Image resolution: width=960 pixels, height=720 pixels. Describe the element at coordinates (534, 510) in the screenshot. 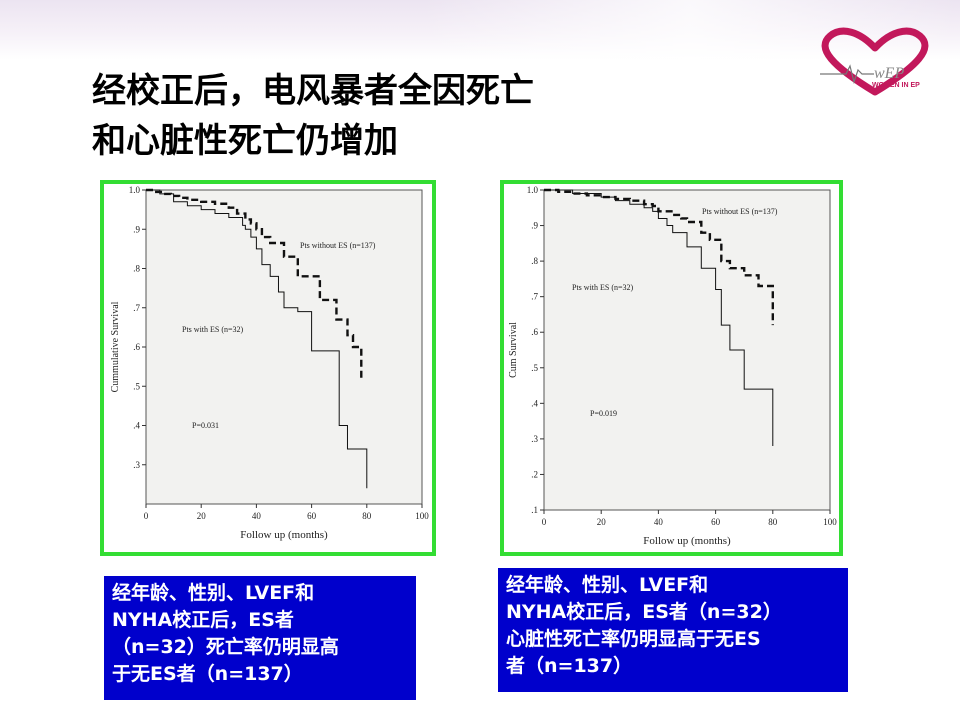

I see `y-tick-label: .1` at that location.